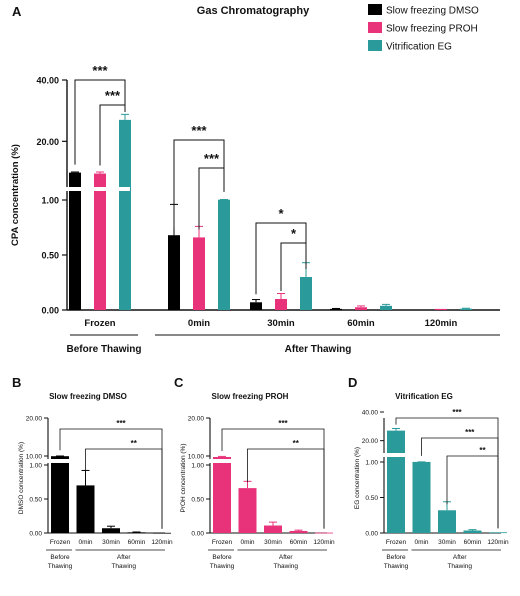  I want to click on group-label: Before, so click(60, 557).